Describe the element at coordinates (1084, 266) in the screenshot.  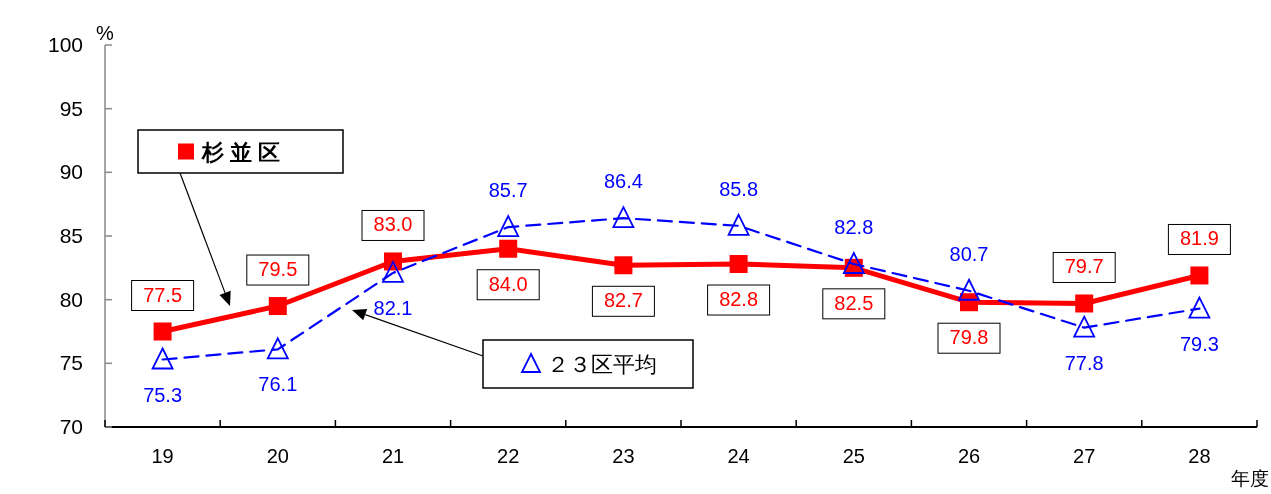
I see `data-label: 79.7` at that location.